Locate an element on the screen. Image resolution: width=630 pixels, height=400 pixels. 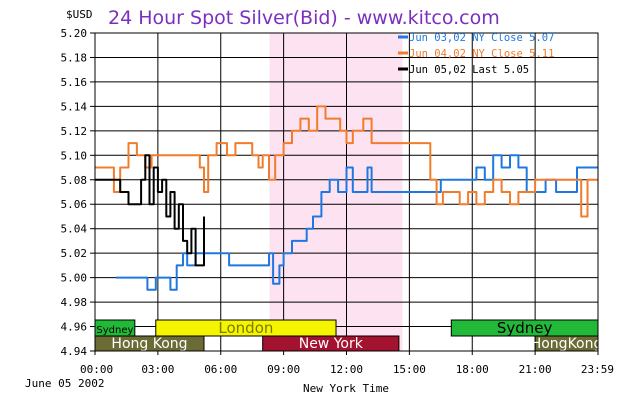
y-tick-label: 5.00 is located at coordinates (74, 278).